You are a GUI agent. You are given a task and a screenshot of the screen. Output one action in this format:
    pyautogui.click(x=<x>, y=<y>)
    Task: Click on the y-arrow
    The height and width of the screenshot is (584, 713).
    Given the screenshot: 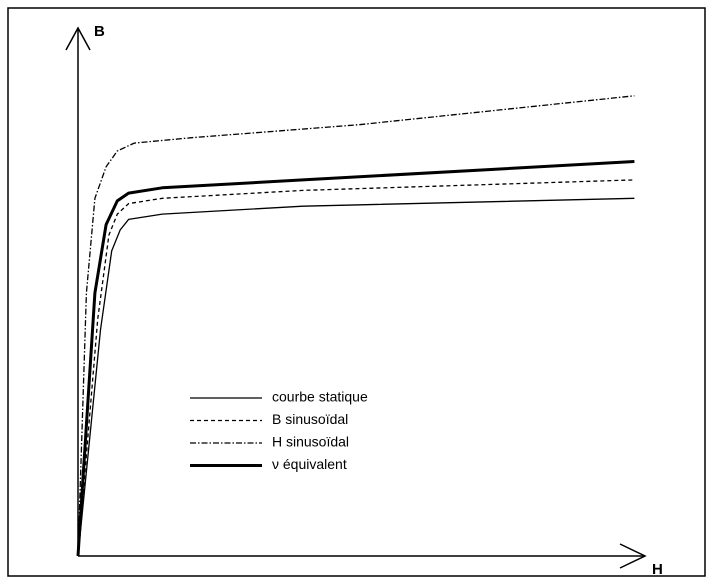 What is the action you would take?
    pyautogui.click(x=78, y=38)
    